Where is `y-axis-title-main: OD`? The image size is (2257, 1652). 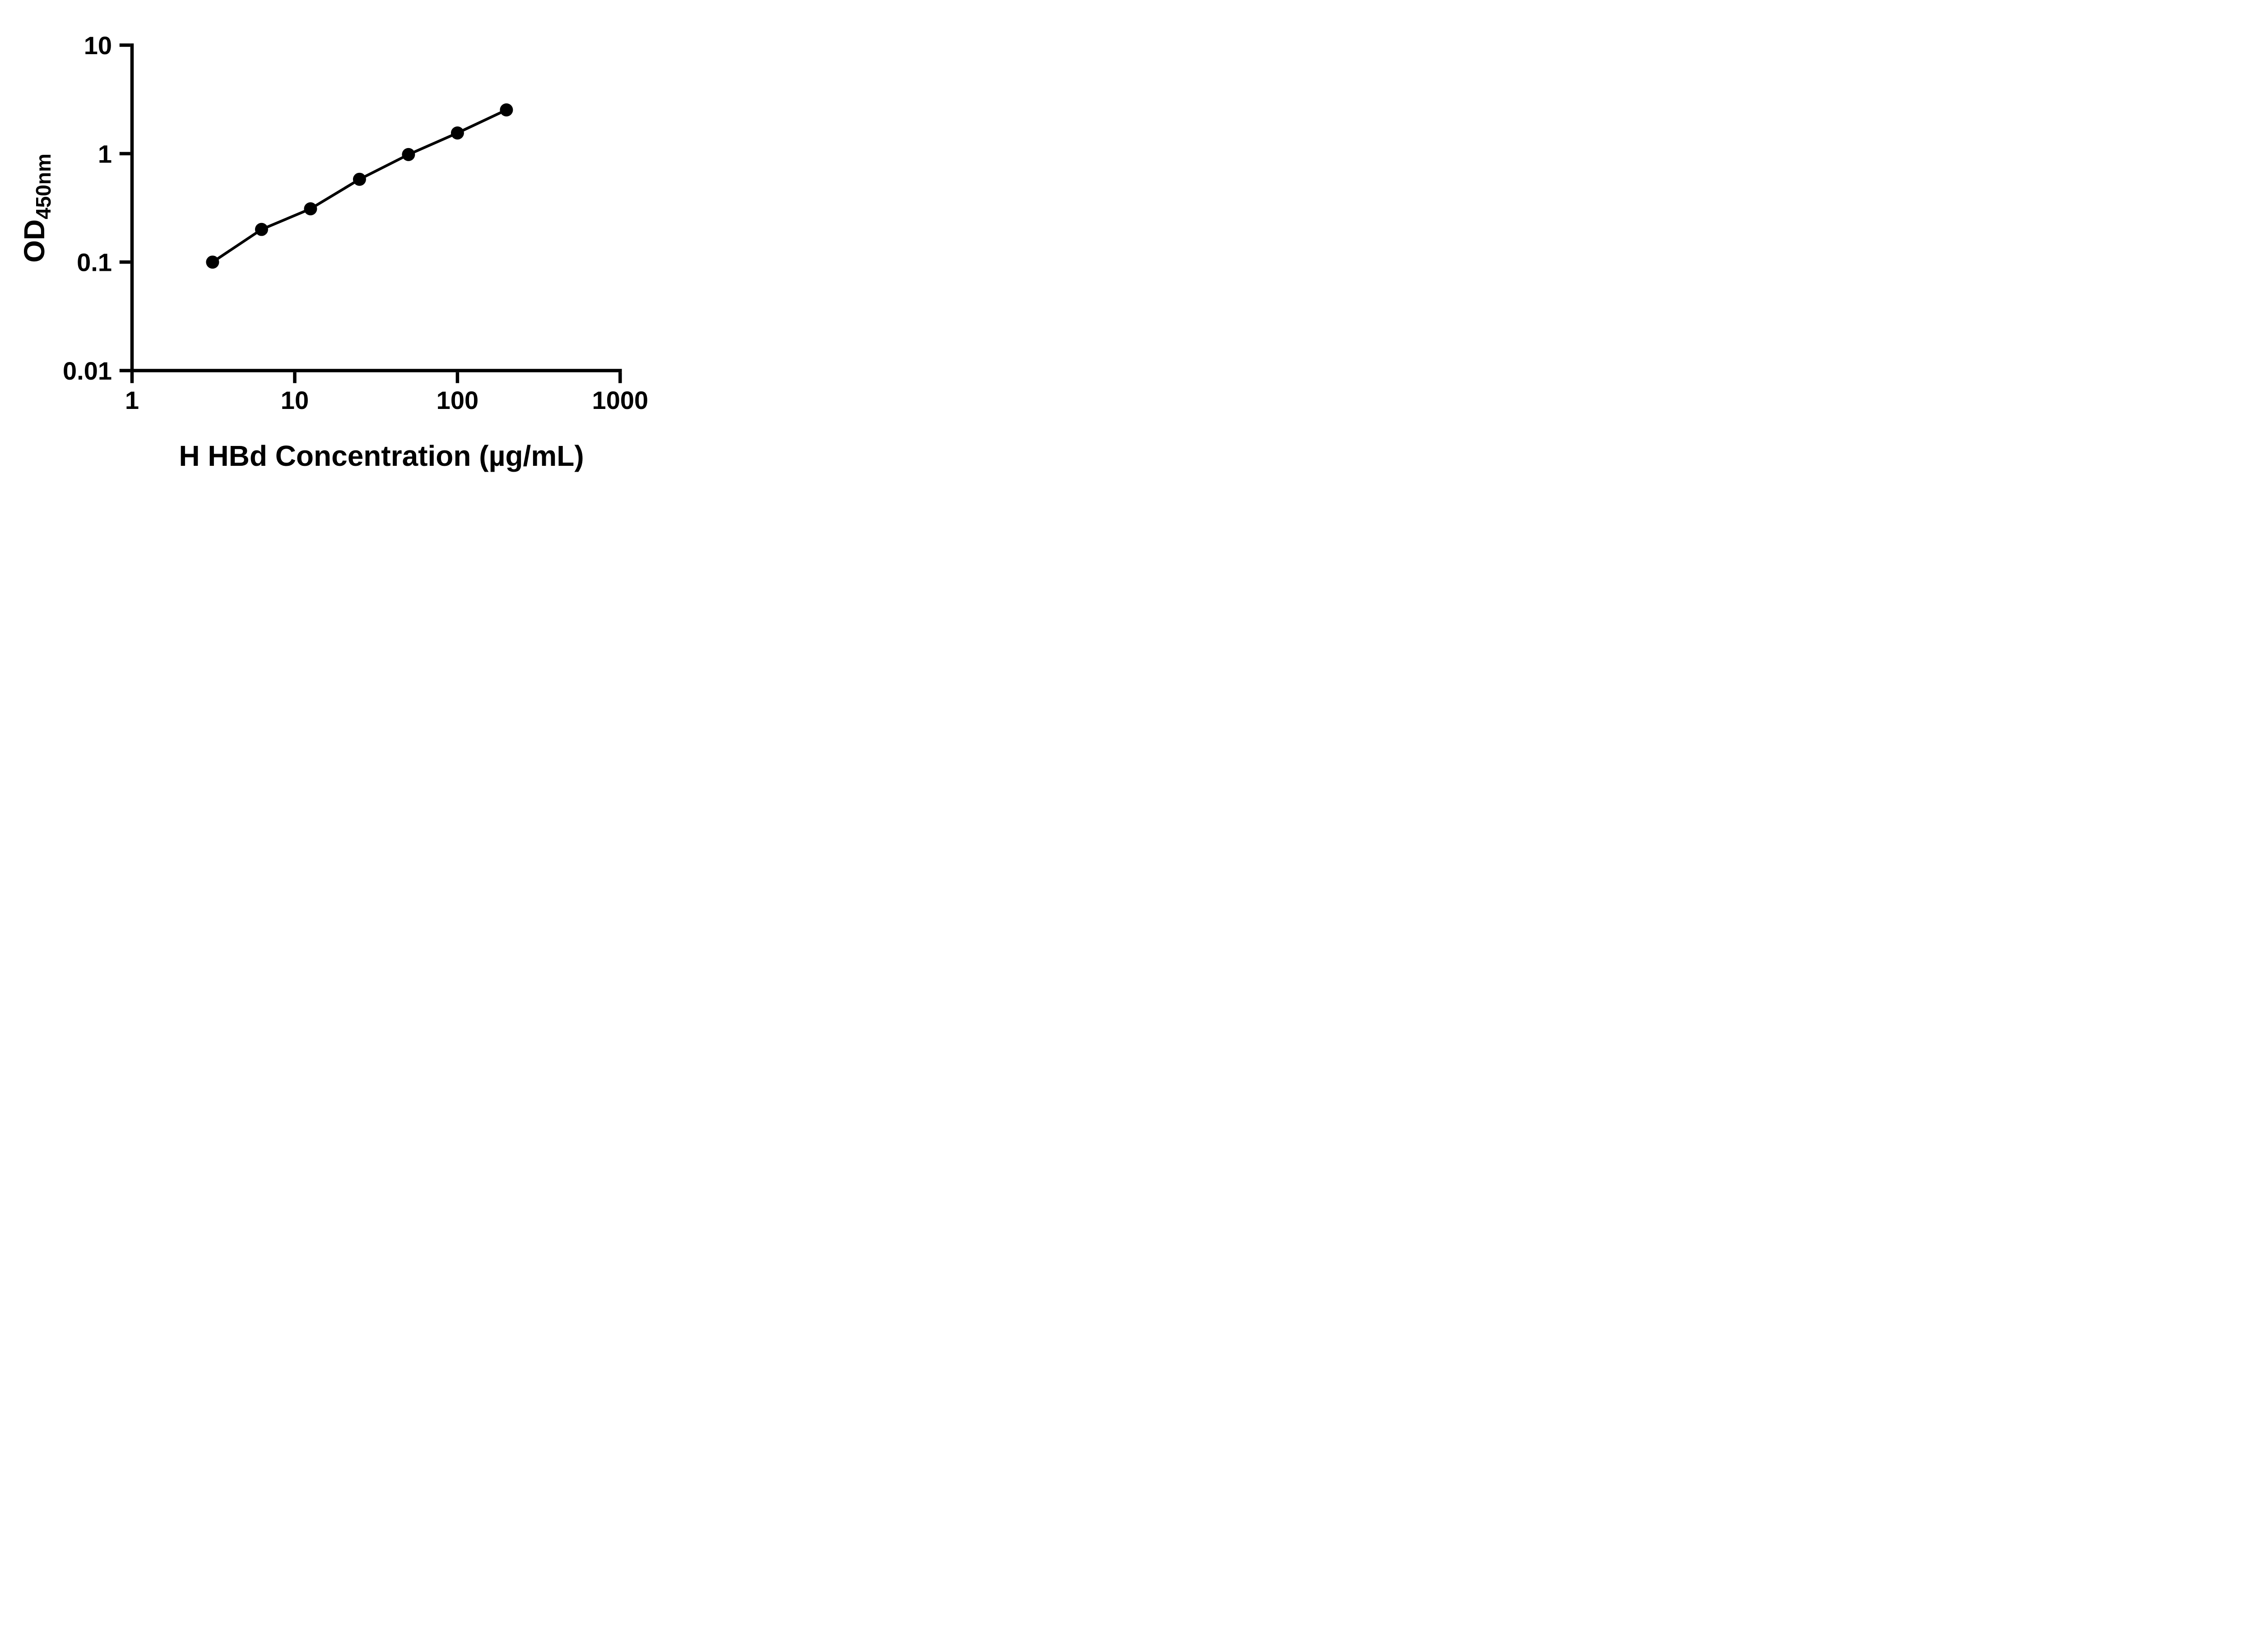
y-axis-title-main: OD is located at coordinates (35, 241).